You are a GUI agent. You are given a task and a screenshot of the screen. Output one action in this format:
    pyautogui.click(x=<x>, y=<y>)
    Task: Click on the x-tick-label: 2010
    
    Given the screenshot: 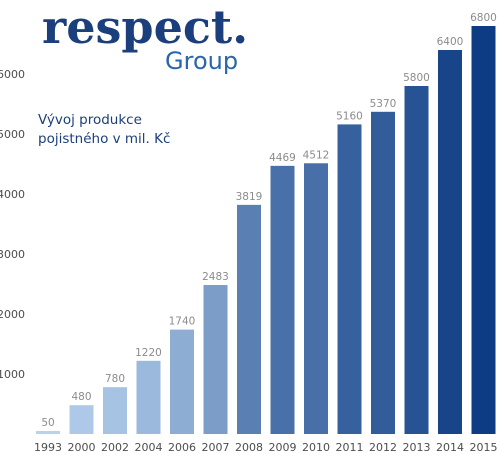 What is the action you would take?
    pyautogui.click(x=316, y=447)
    